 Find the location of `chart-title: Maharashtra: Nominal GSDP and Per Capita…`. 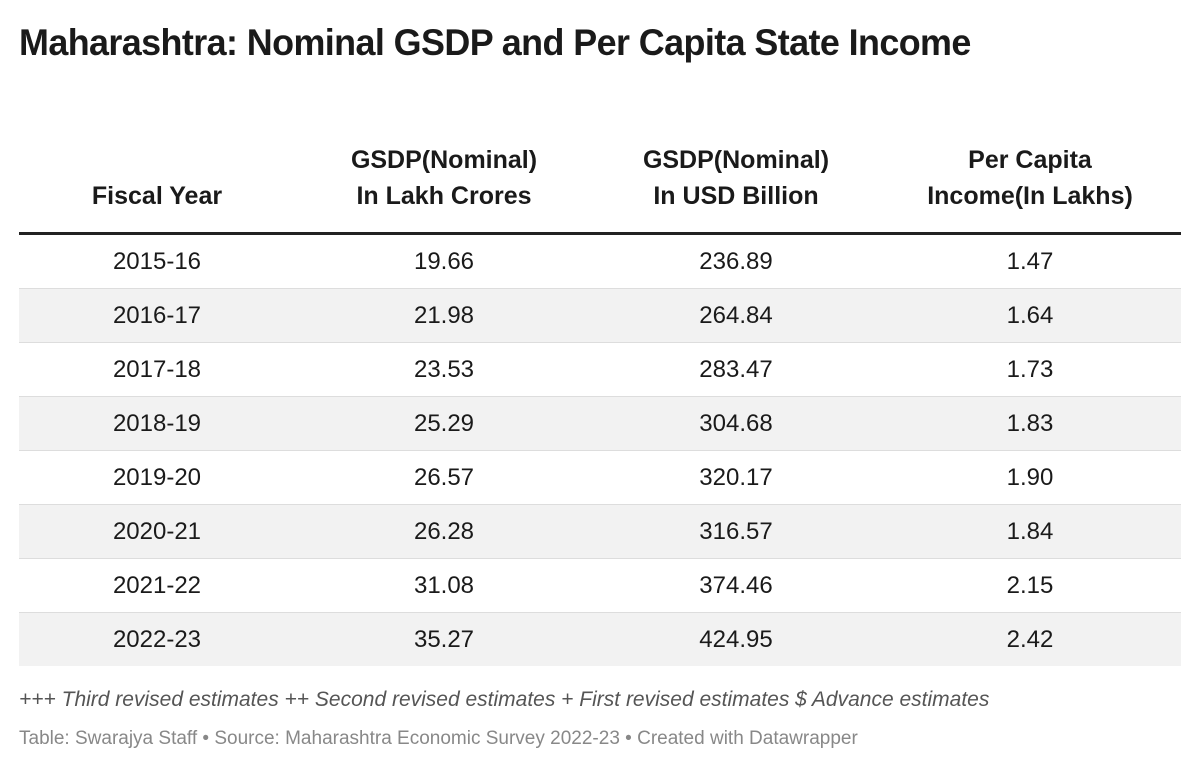

chart-title: Maharashtra: Nominal GSDP and Per Capita… is located at coordinates (495, 42).